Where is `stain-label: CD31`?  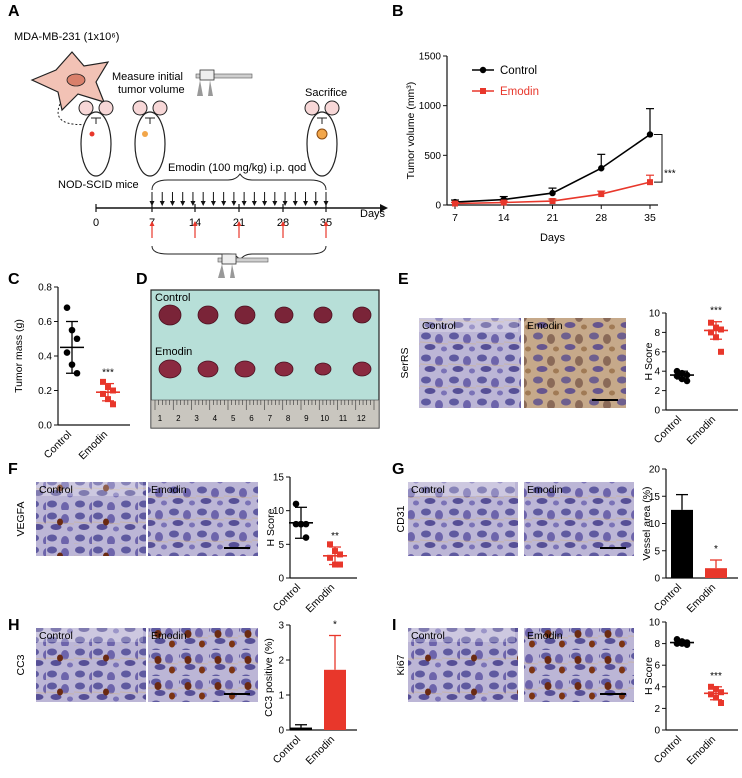 stain-label: CD31 is located at coordinates (401, 518).